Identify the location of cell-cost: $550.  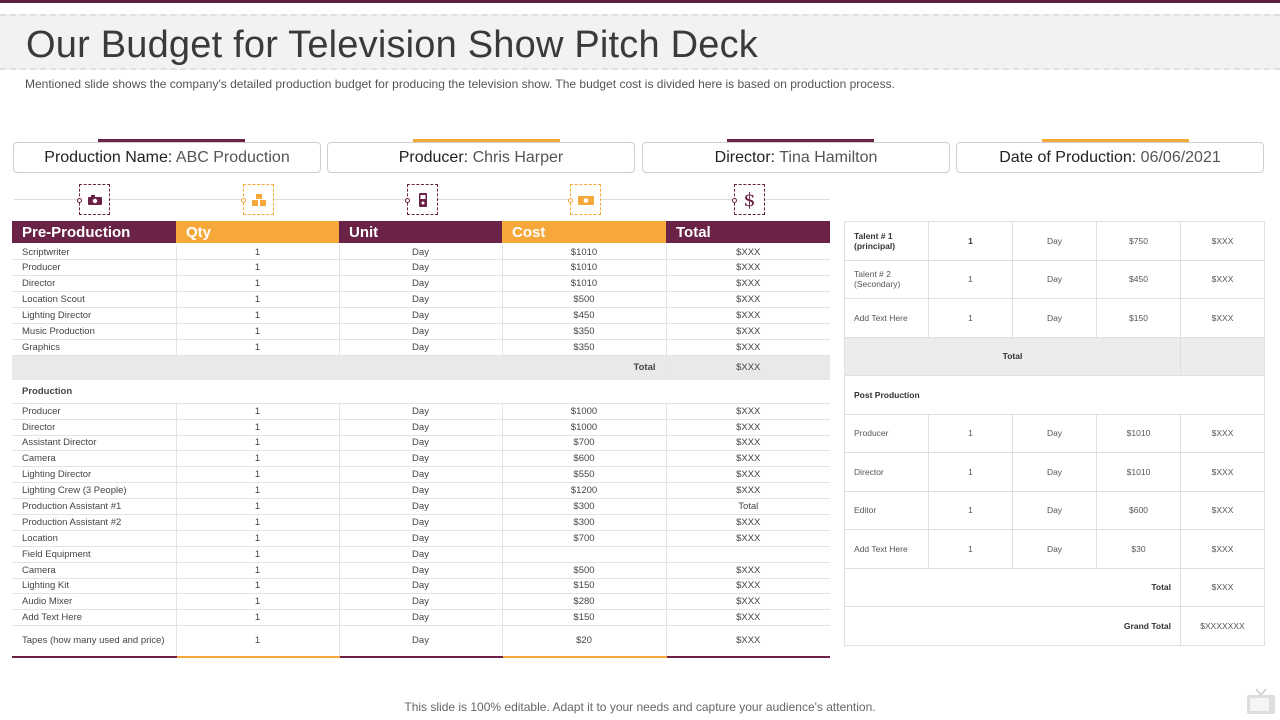
(584, 475).